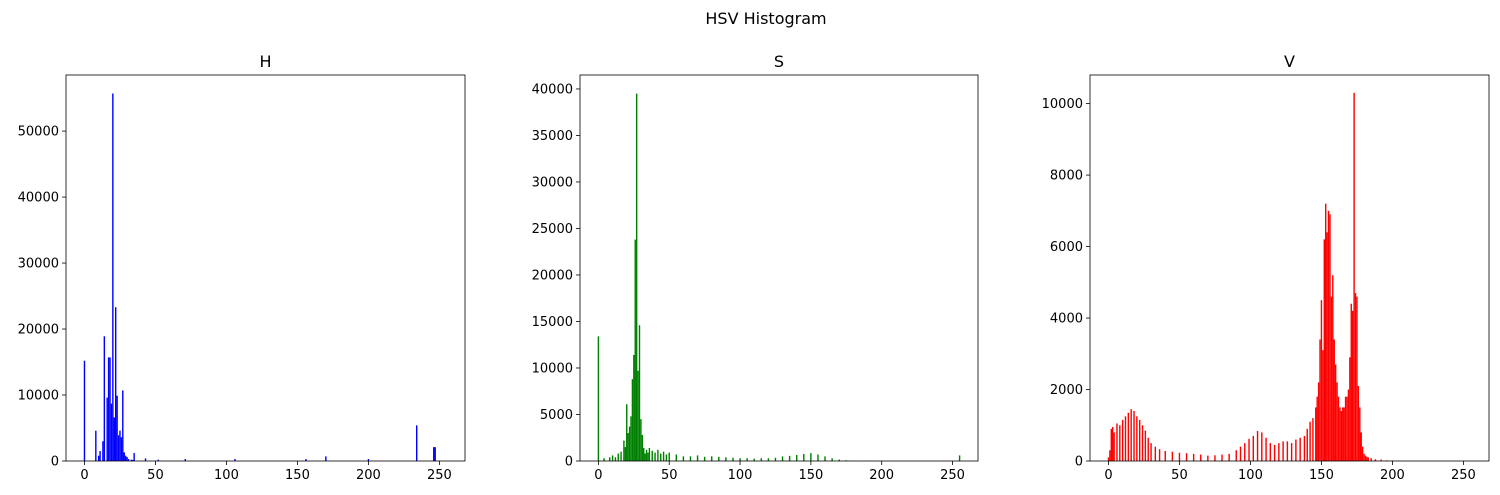 The image size is (1500, 495). Describe the element at coordinates (552, 229) in the screenshot. I see `y-tick-label: 25000` at that location.